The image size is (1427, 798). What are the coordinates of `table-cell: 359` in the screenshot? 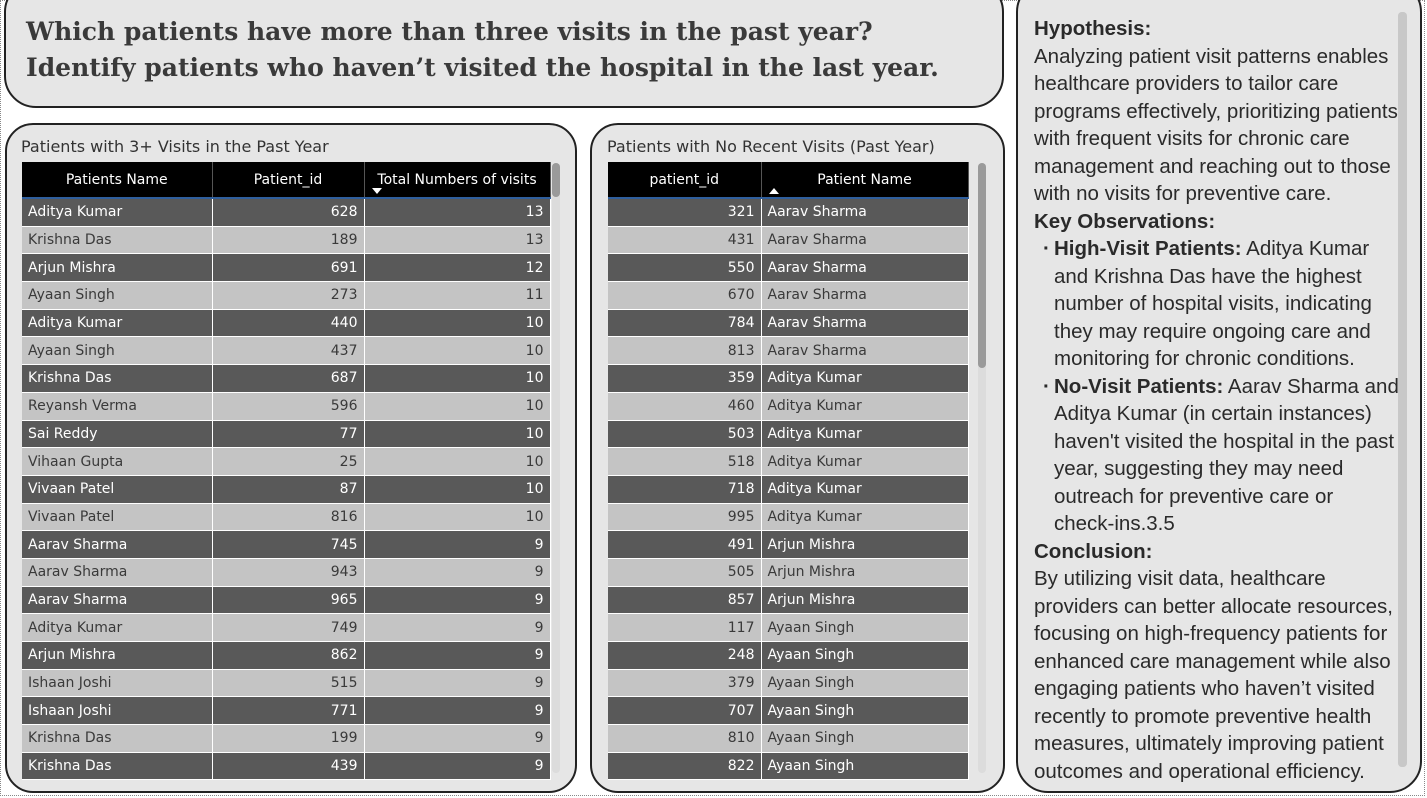 It's located at (685, 378).